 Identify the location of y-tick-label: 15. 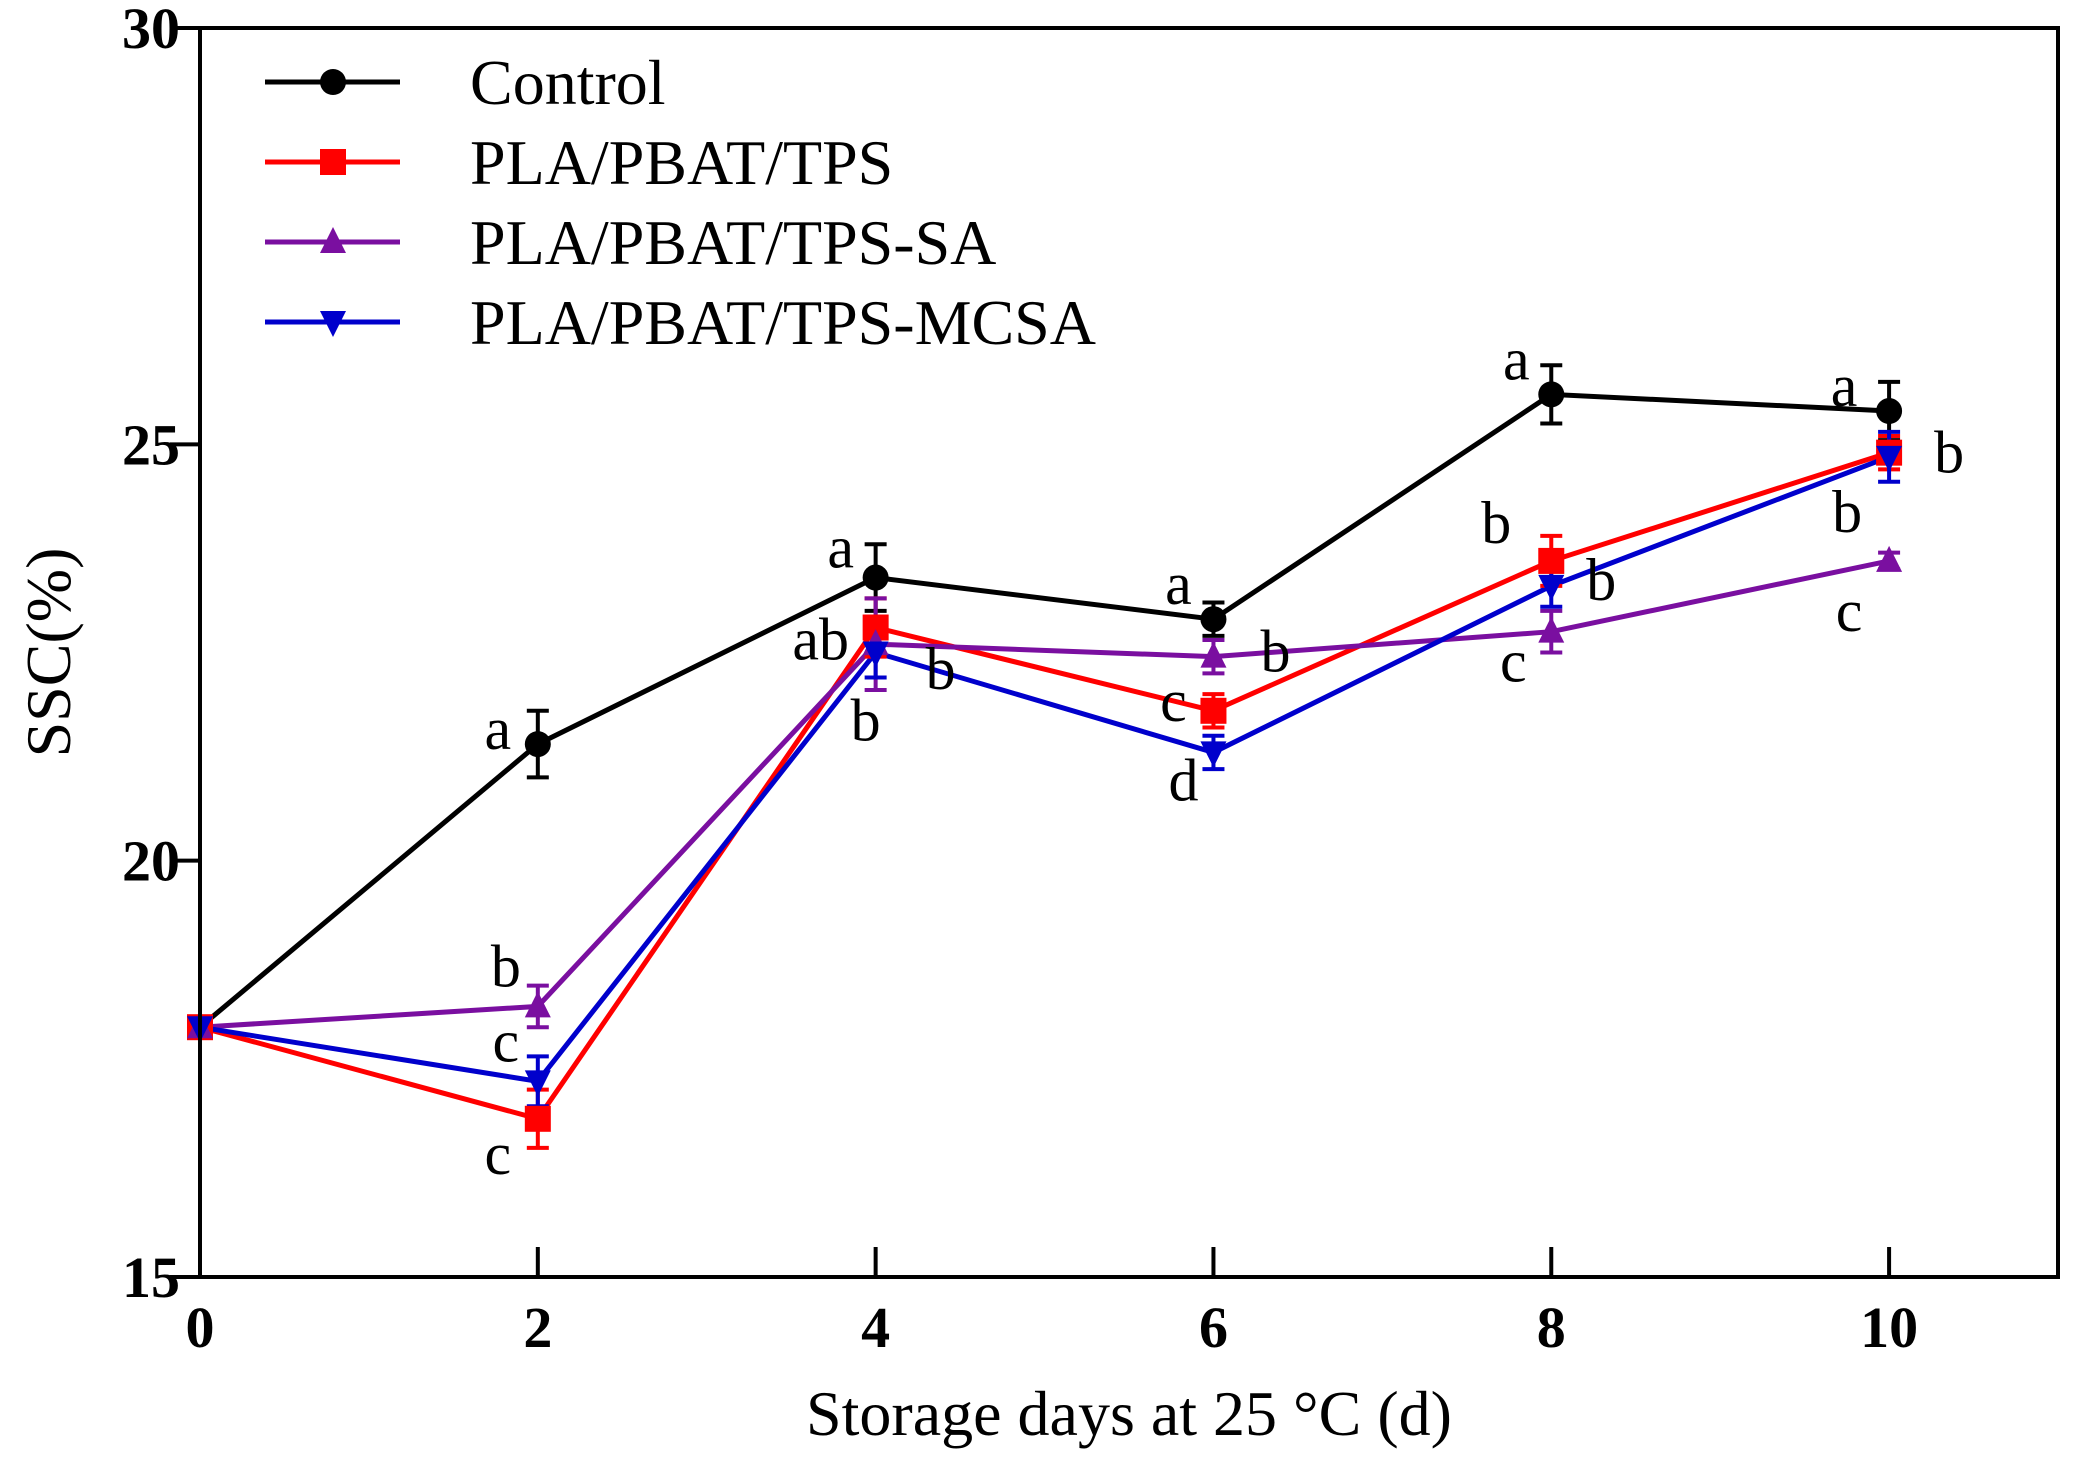
(151, 1277).